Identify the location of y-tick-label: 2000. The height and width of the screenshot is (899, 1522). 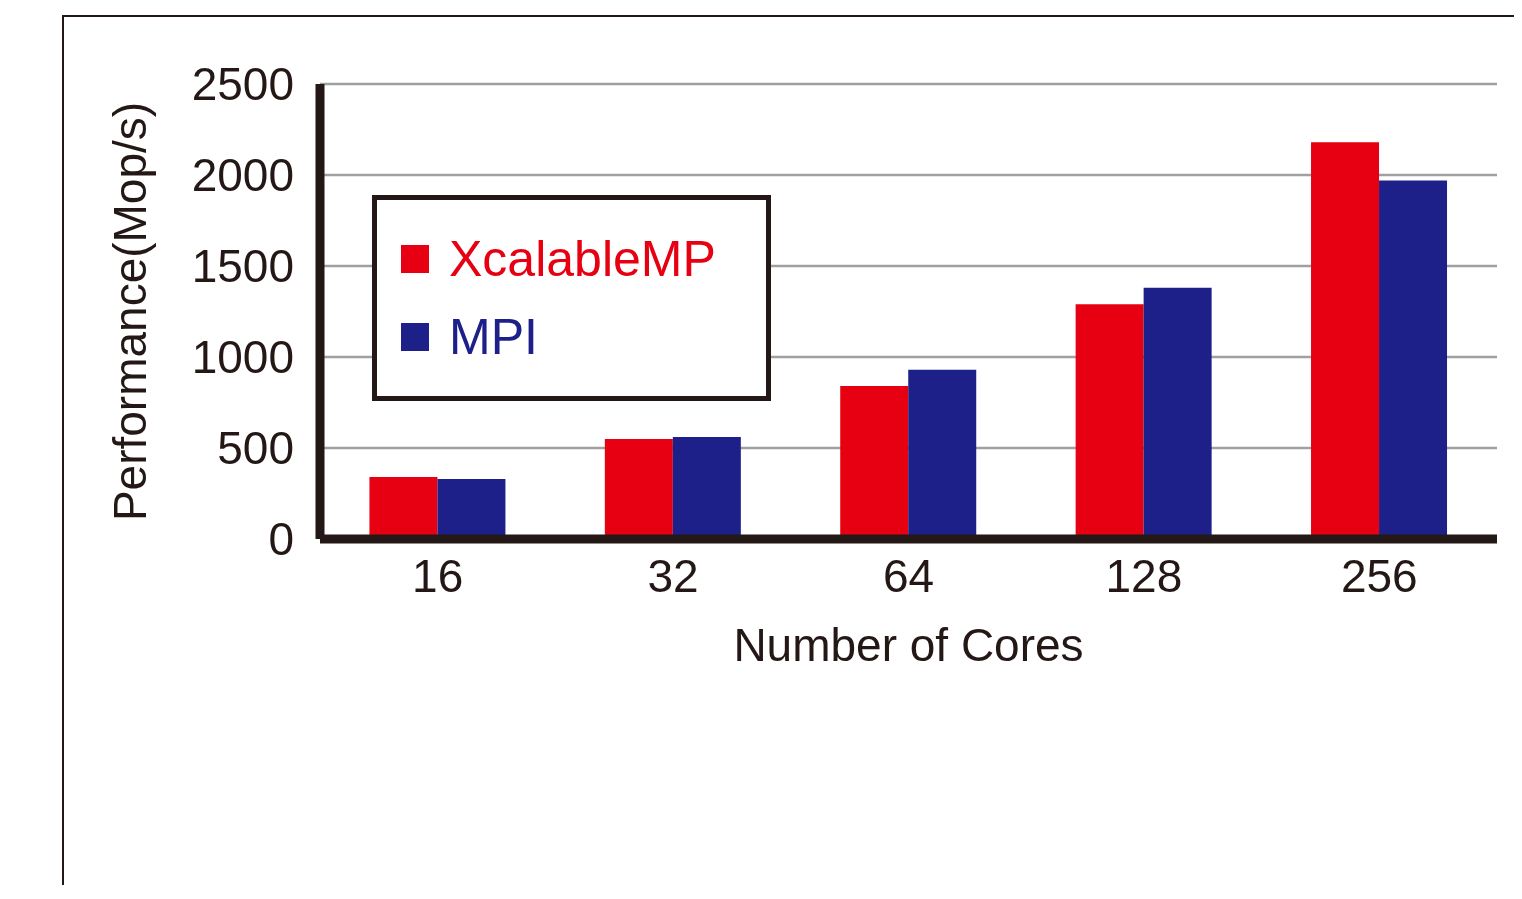
(242, 175).